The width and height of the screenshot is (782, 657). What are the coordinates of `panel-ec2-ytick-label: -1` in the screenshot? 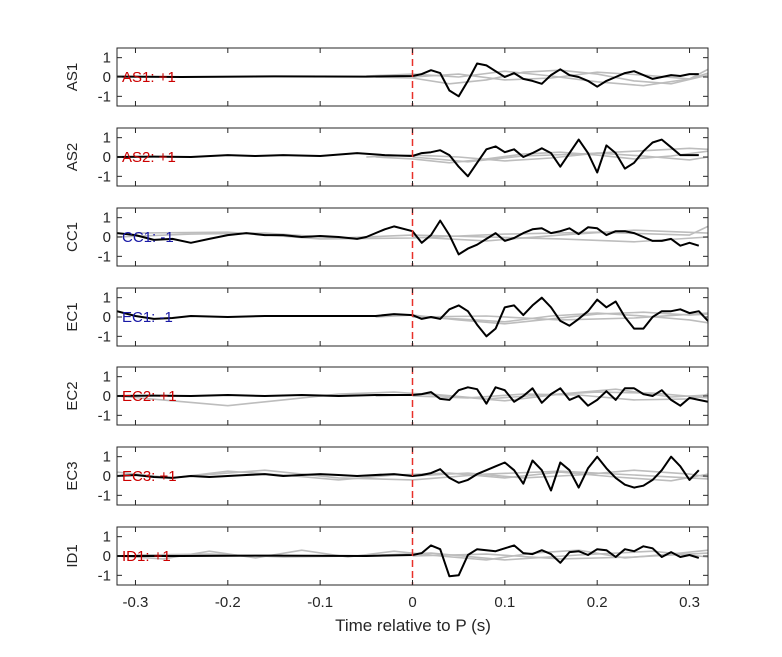 It's located at (104, 415).